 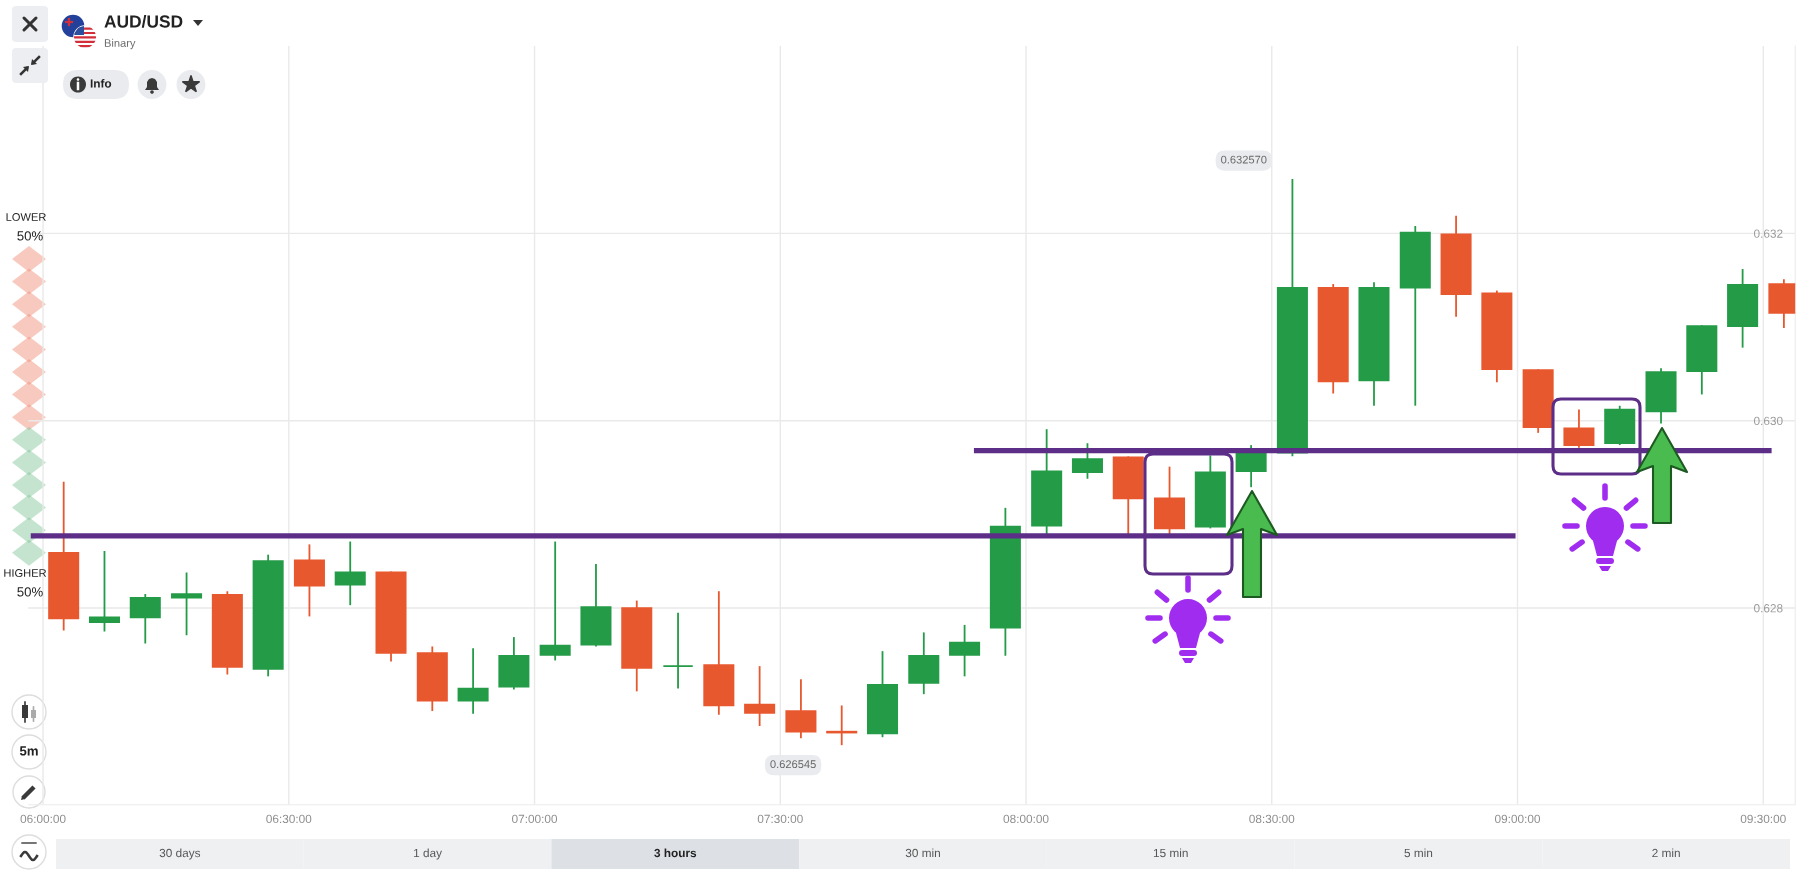 I want to click on y-tick-label: 0.628, so click(x=1768, y=608).